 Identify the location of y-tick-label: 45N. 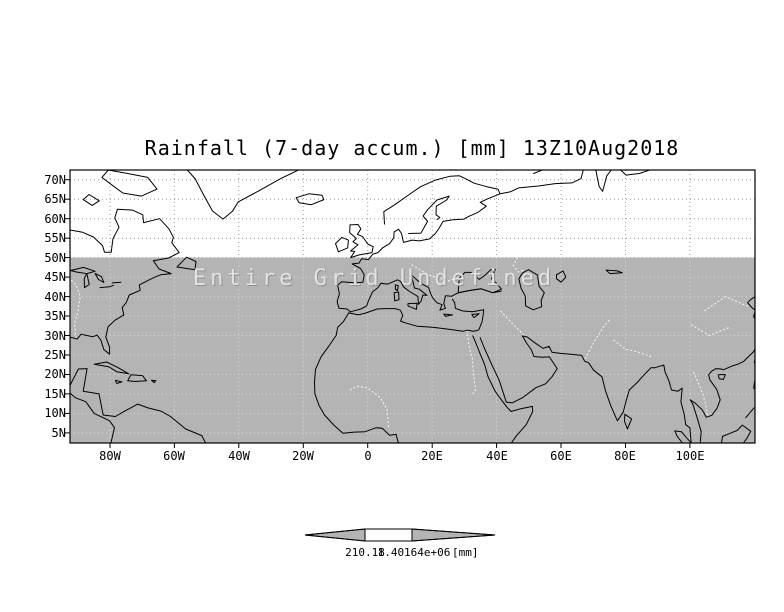
(55, 277).